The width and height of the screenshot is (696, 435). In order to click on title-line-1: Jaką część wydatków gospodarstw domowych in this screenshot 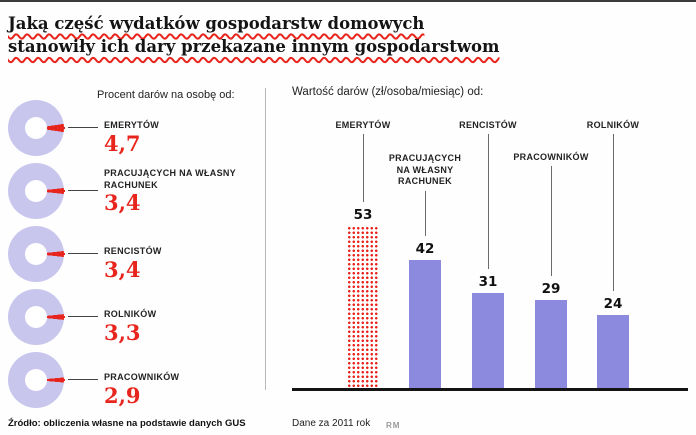, I will do `click(216, 23)`.